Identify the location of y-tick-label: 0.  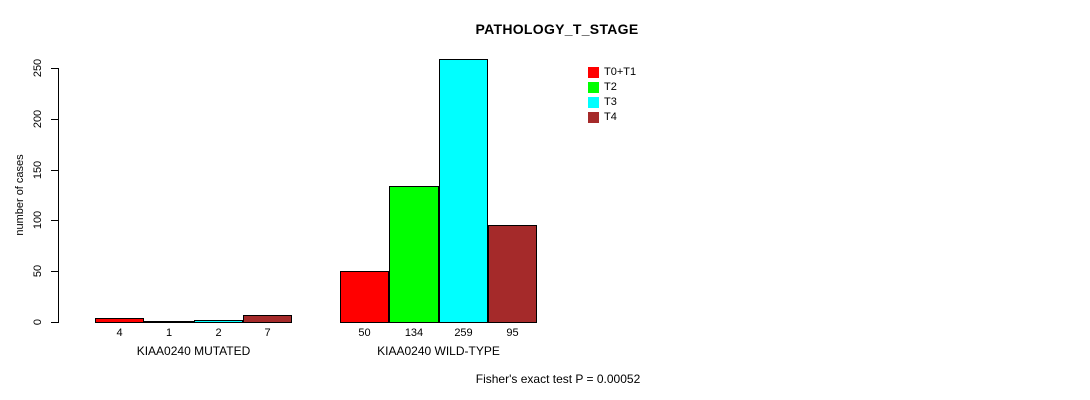
(38, 322).